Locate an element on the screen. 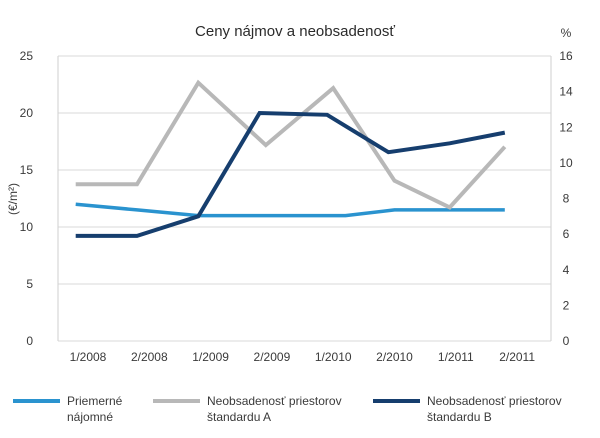  right-tick-label: 0 is located at coordinates (566, 341).